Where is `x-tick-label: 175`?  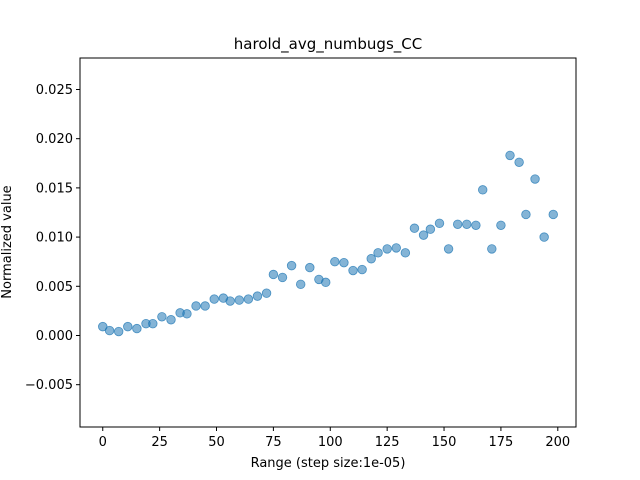 x-tick-label: 175 is located at coordinates (501, 442).